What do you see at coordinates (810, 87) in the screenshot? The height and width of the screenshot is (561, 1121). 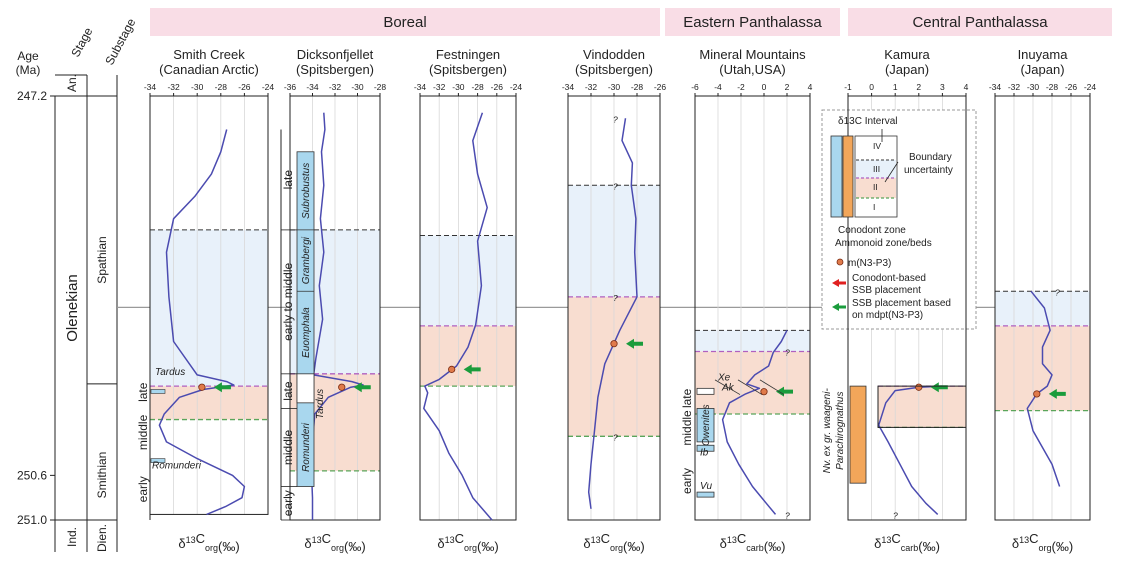 I see `x-tick-label: 4` at bounding box center [810, 87].